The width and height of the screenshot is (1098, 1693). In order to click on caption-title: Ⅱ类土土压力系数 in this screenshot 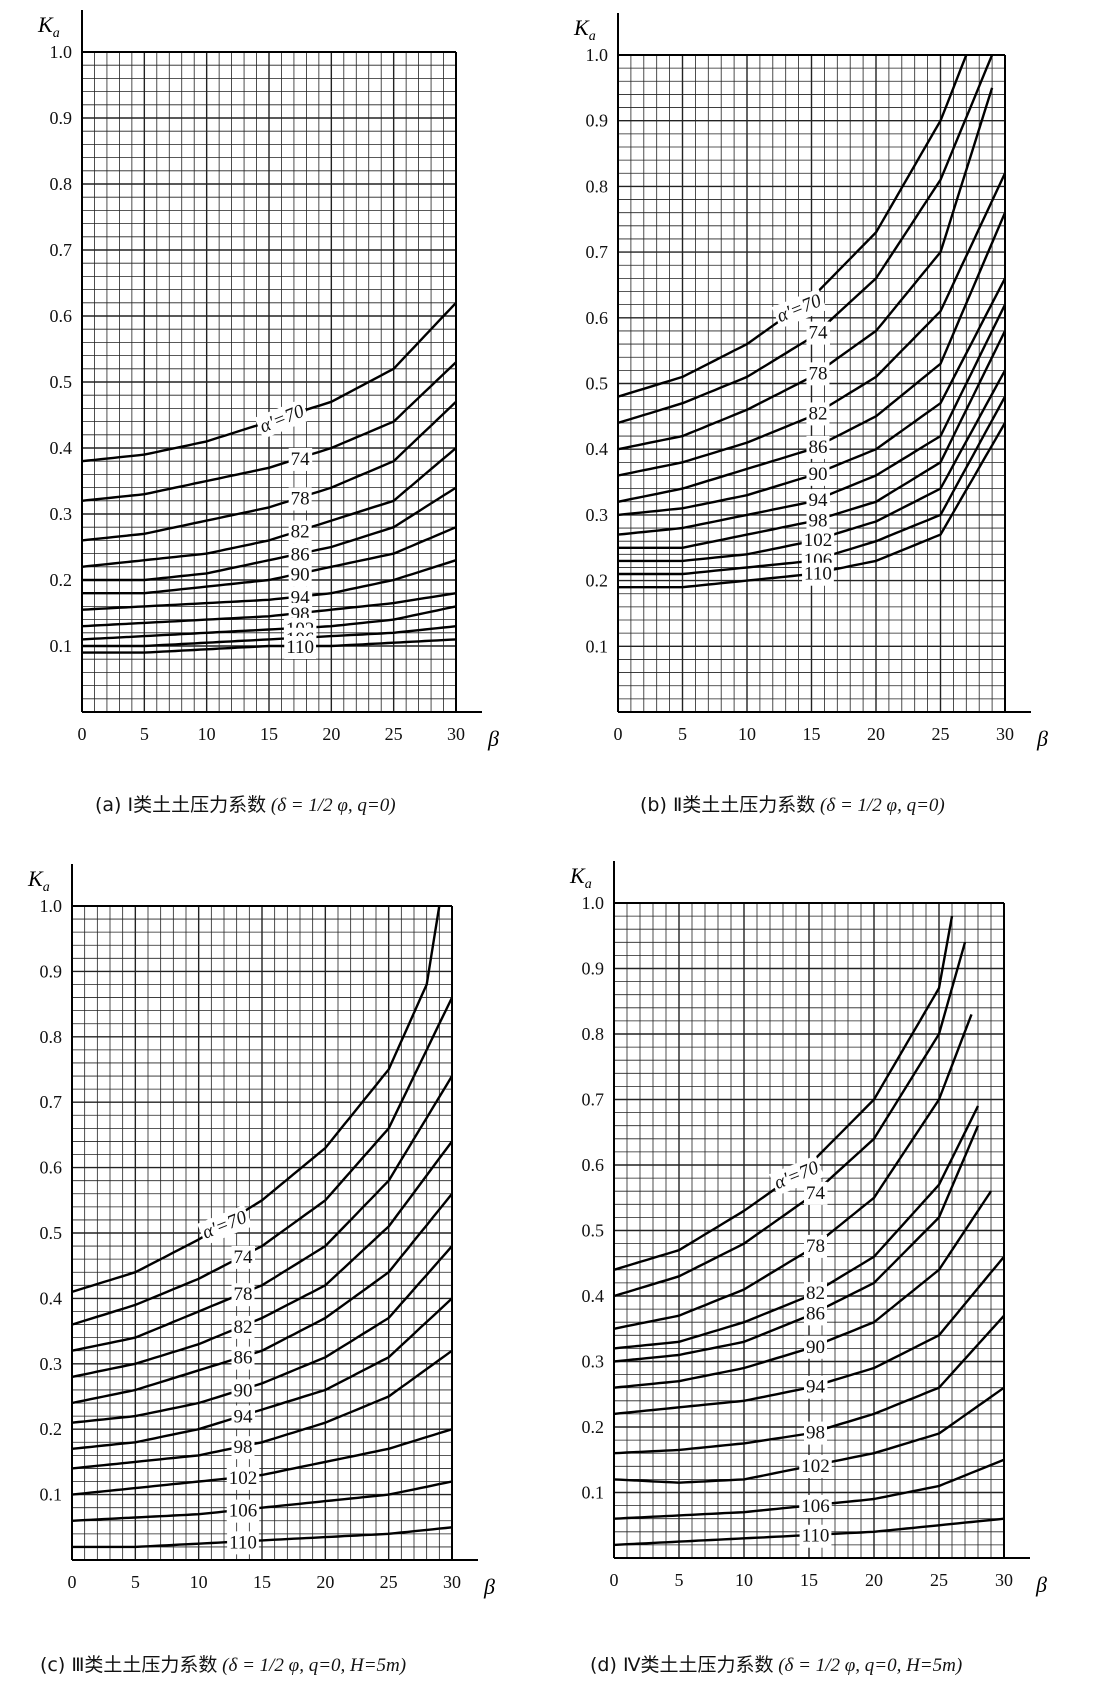, I will do `click(744, 805)`.